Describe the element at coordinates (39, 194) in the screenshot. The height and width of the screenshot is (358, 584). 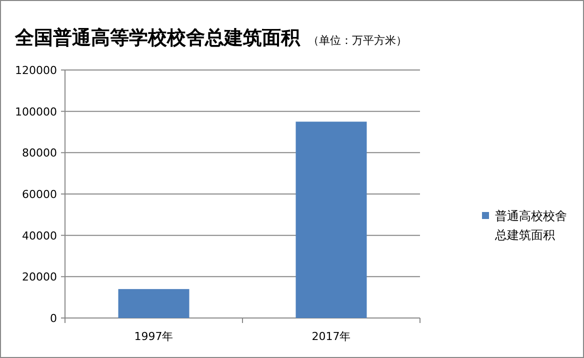
I see `y-tick-label: 60000` at that location.